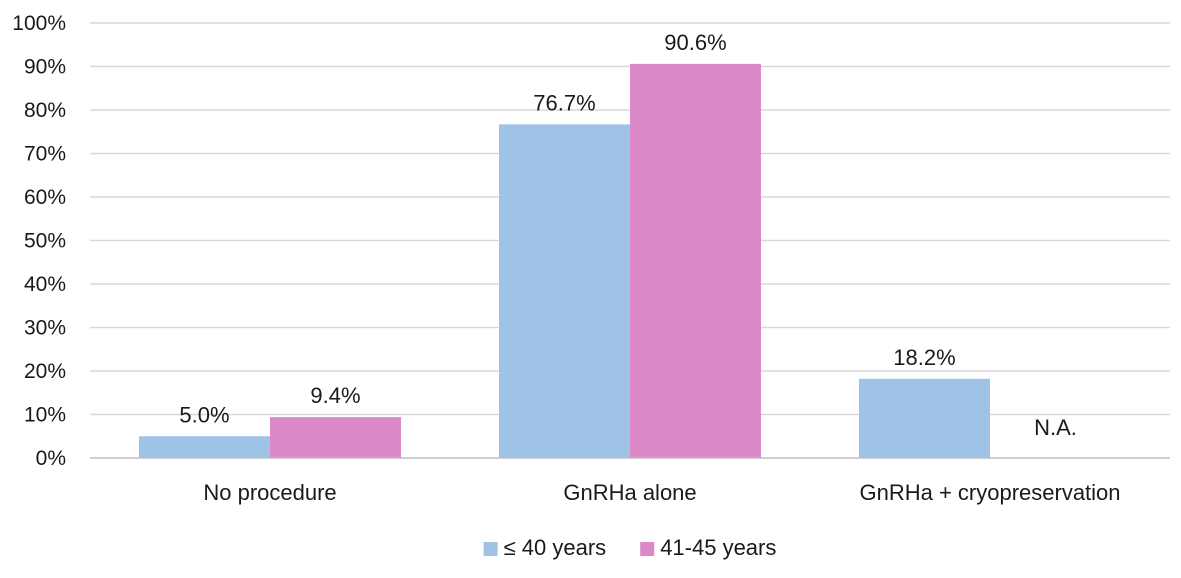 This screenshot has height=578, width=1181. What do you see at coordinates (45, 67) in the screenshot?
I see `y-tick-label: 90%` at bounding box center [45, 67].